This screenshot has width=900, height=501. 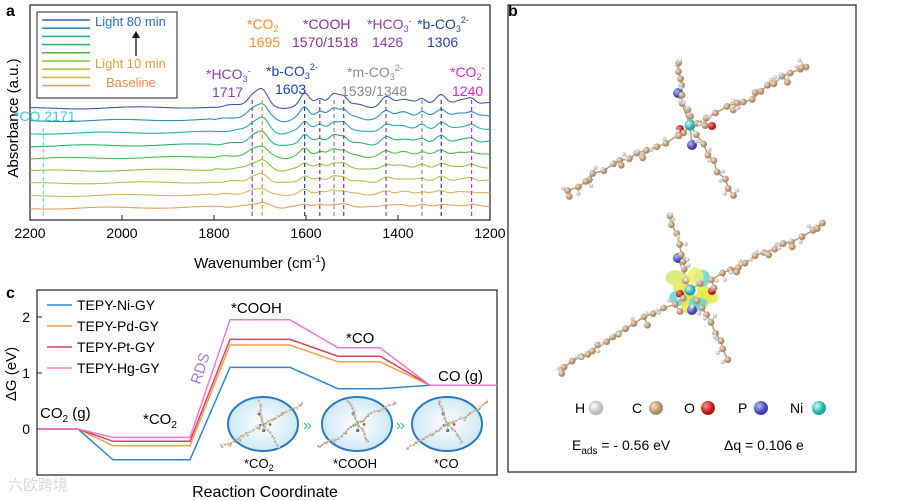 I want to click on inset-cooh-caption: *COOH, so click(x=355, y=463).